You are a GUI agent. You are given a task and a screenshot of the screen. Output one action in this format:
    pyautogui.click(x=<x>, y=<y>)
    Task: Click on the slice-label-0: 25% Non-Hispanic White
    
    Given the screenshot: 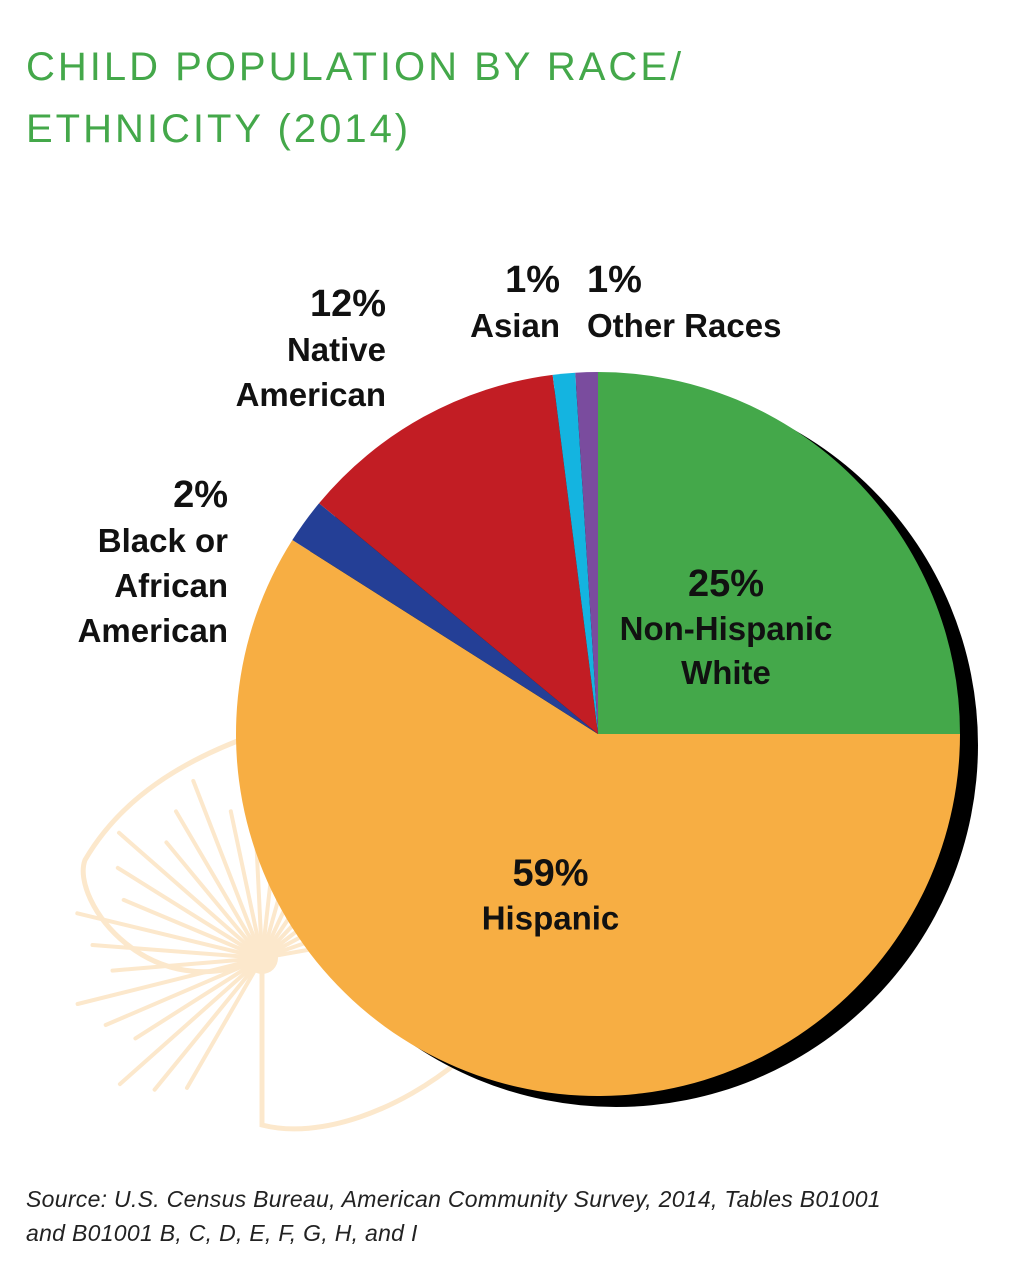 What is the action you would take?
    pyautogui.click(x=726, y=627)
    